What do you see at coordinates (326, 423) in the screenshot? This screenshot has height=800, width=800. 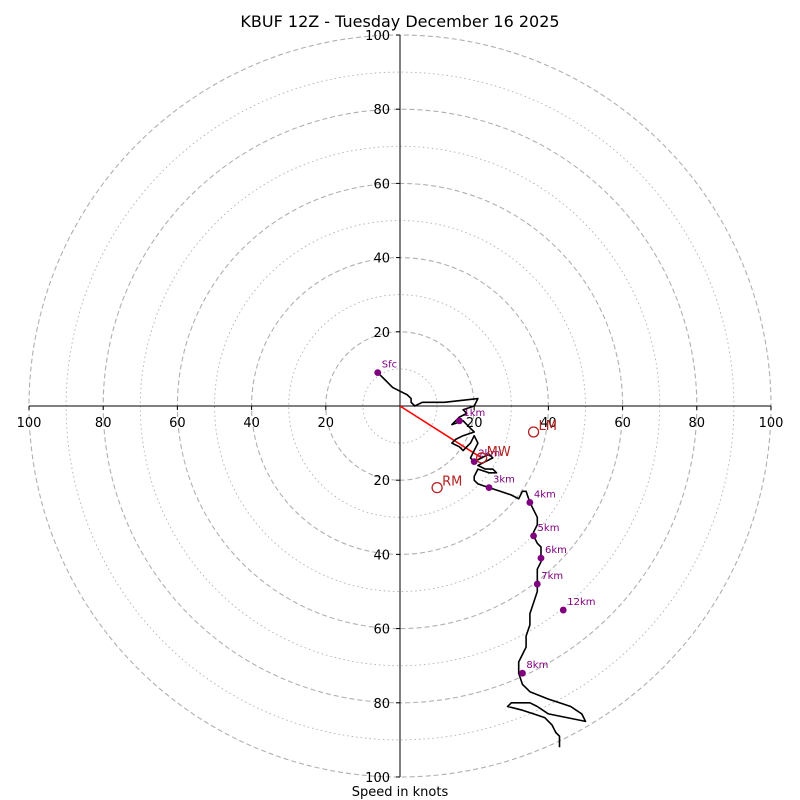 I see `x-tick-label: 20` at bounding box center [326, 423].